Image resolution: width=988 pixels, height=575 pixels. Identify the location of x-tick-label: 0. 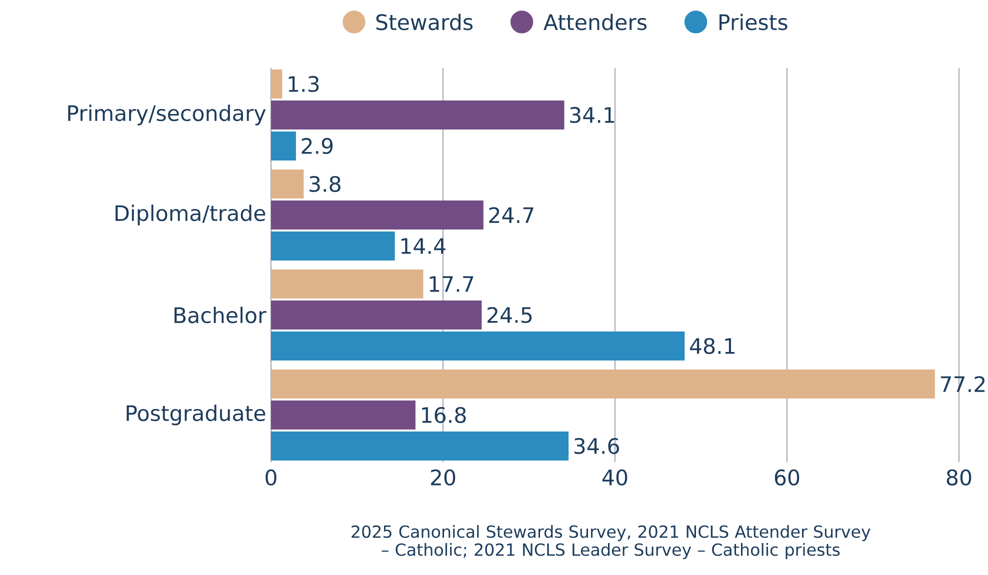
(271, 477).